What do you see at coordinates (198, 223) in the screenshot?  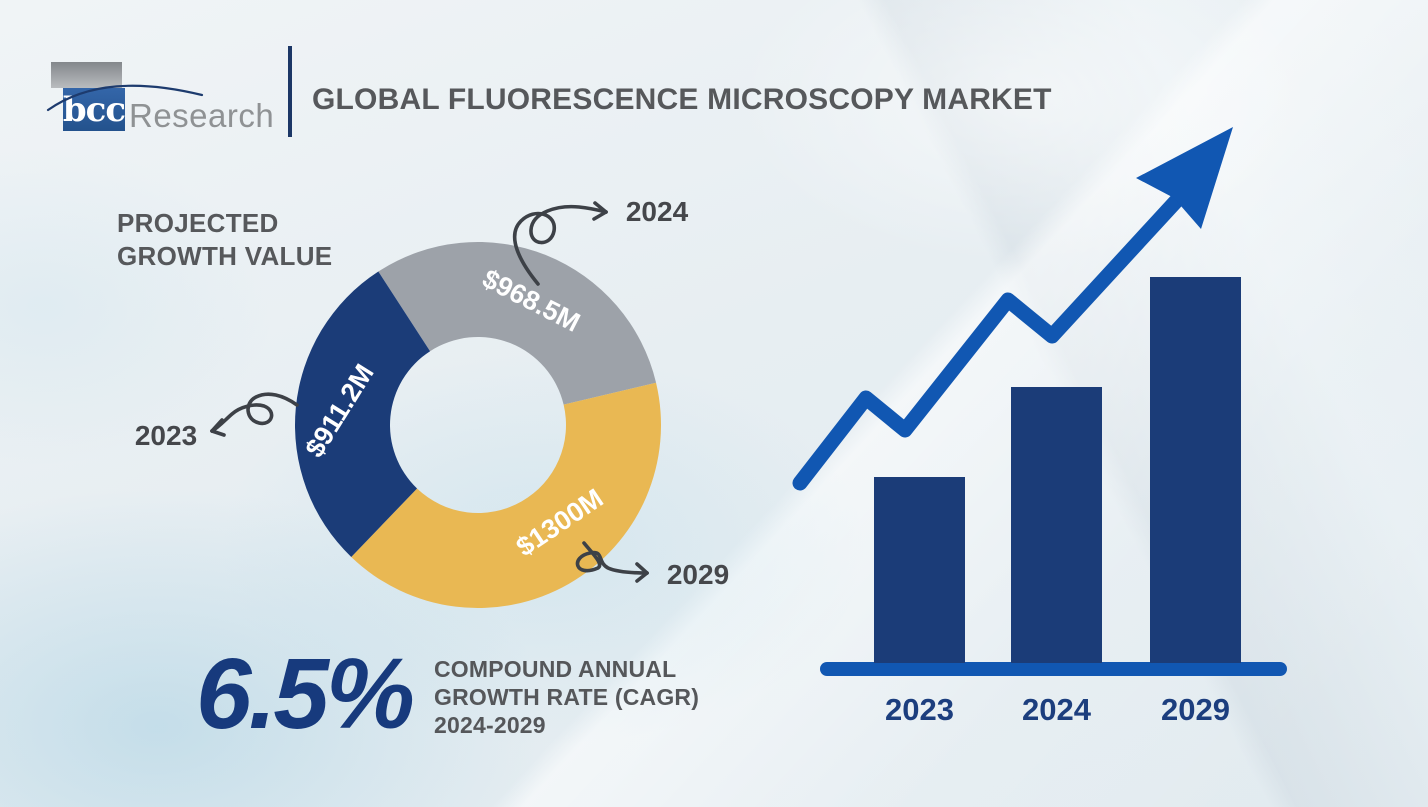 I see `donut-heading-line1: PROJECTED` at bounding box center [198, 223].